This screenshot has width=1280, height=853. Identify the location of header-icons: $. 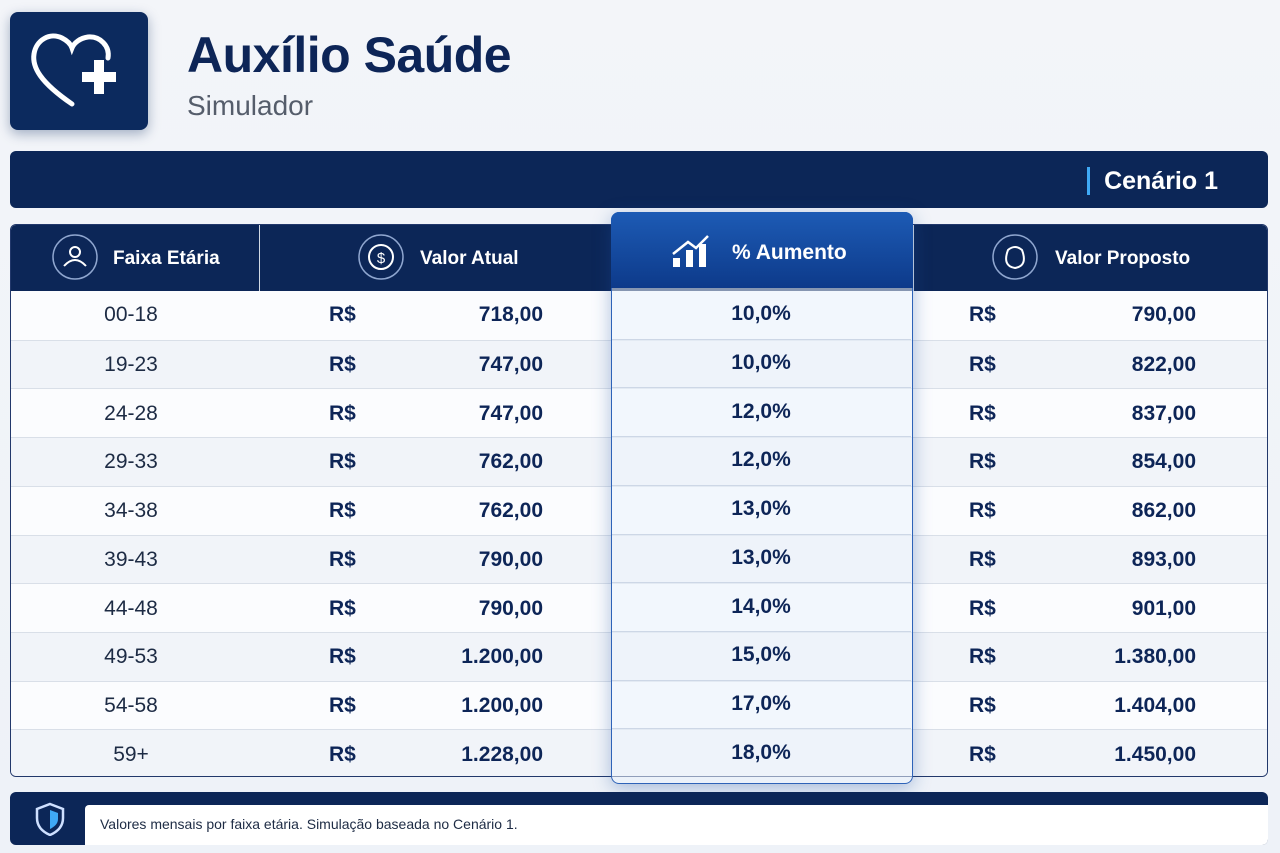
(545, 257).